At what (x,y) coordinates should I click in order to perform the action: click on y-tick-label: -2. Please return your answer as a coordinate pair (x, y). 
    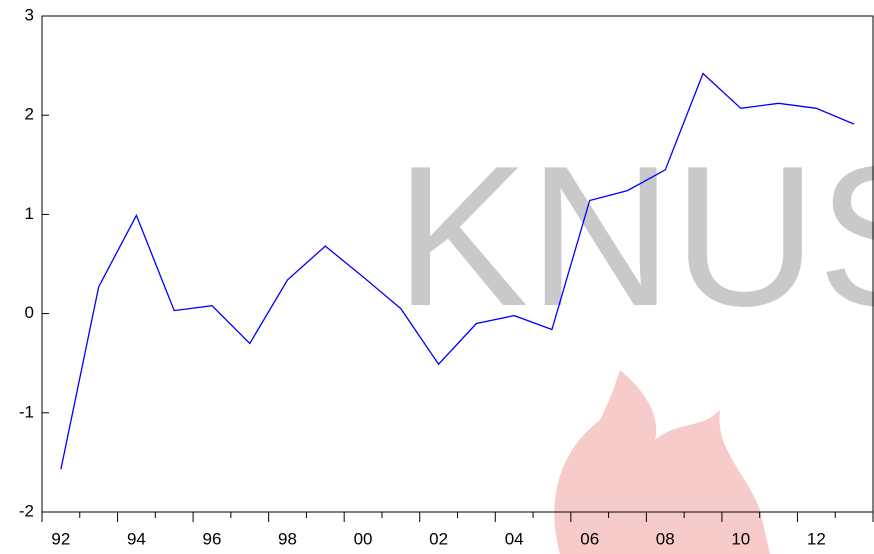
    Looking at the image, I should click on (26, 510).